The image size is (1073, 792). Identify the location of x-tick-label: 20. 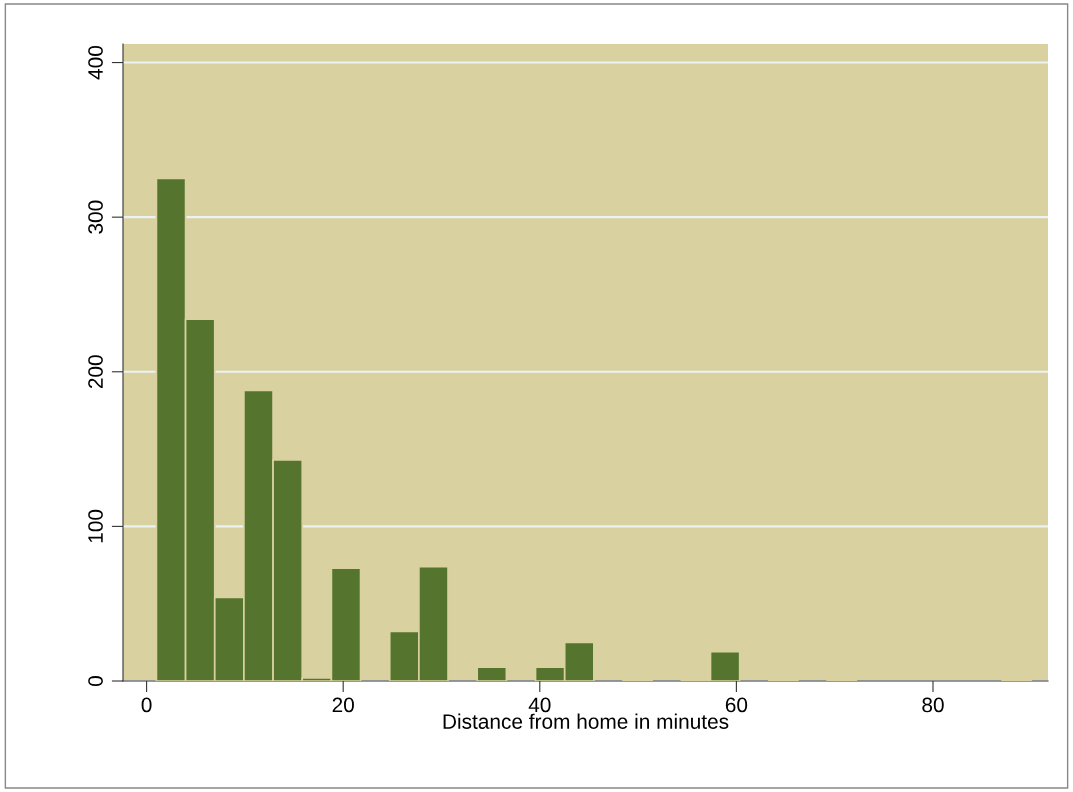
(343, 705).